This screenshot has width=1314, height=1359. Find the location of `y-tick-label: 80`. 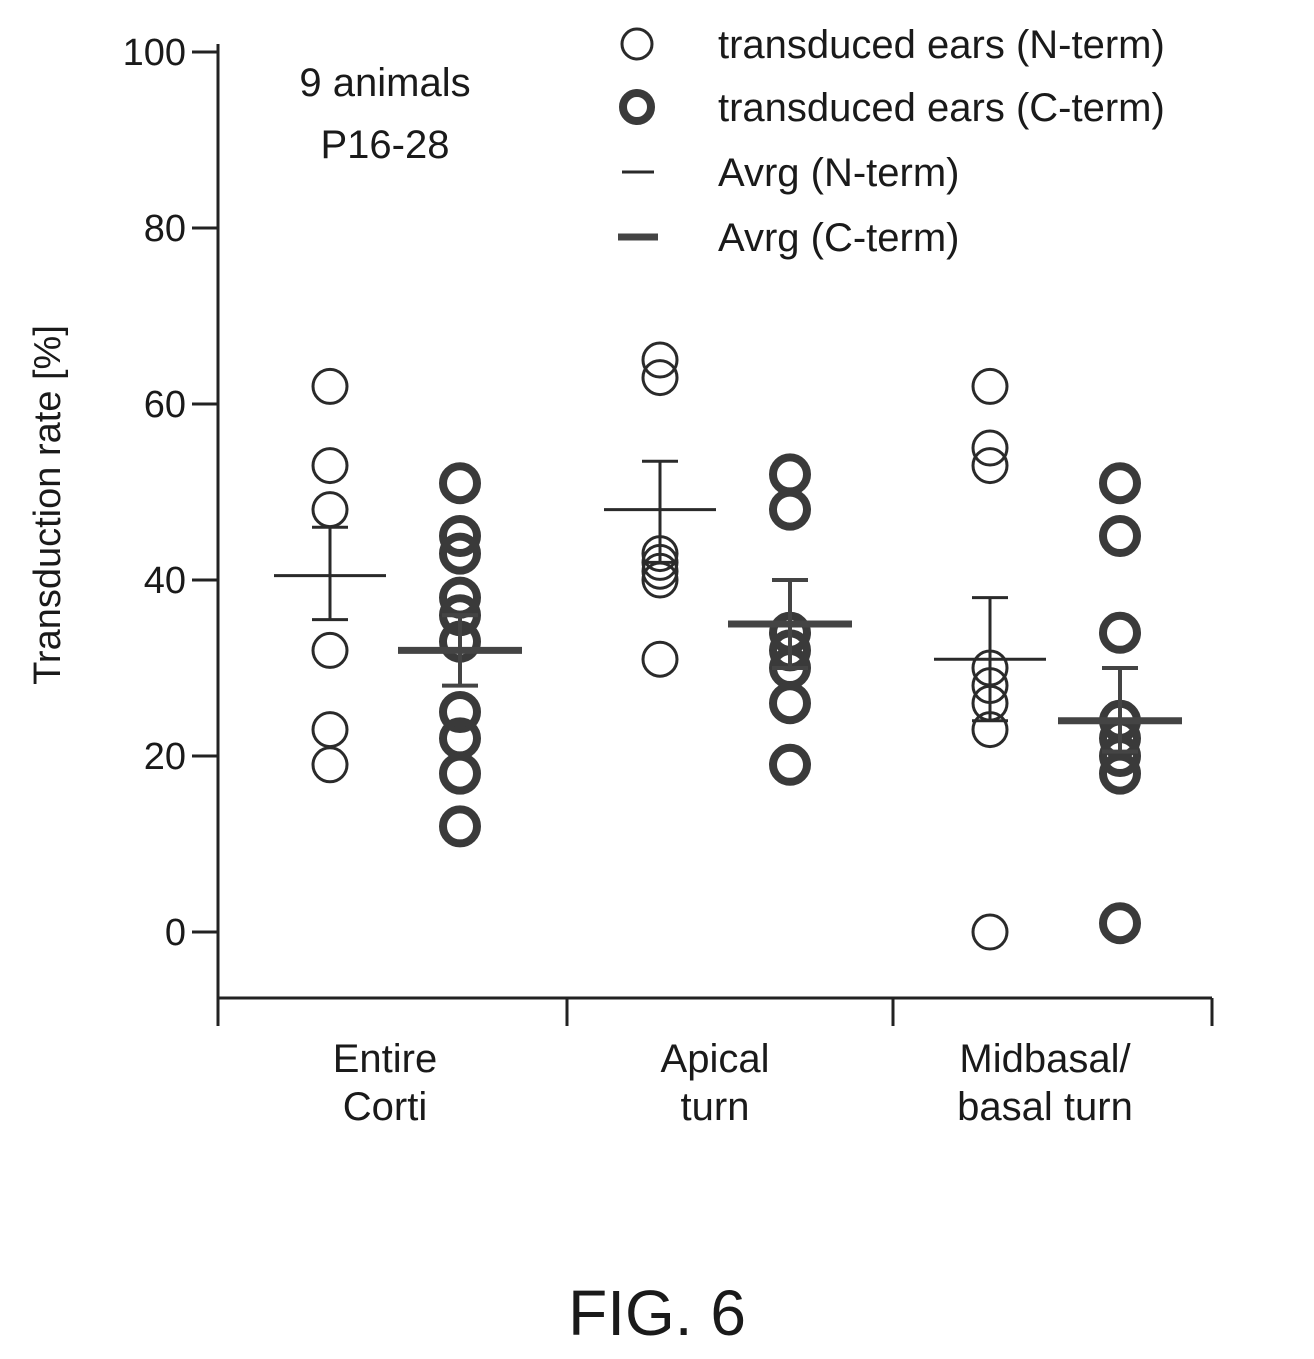

y-tick-label: 80 is located at coordinates (165, 229).